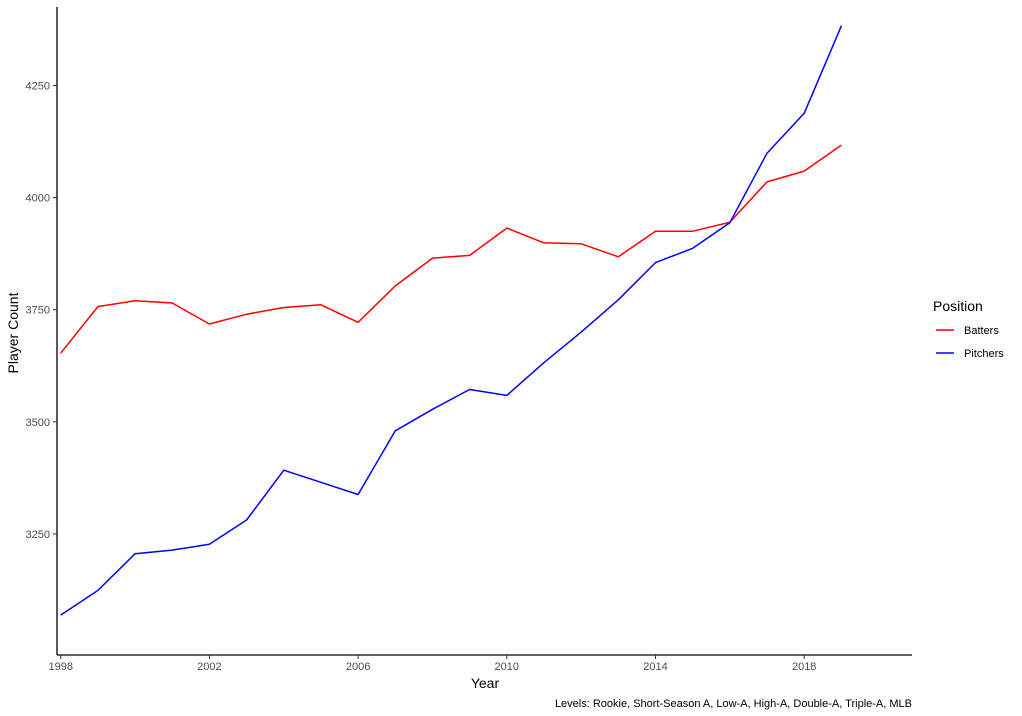 The image size is (1022, 716). I want to click on y-tick-label: 4250, so click(38, 86).